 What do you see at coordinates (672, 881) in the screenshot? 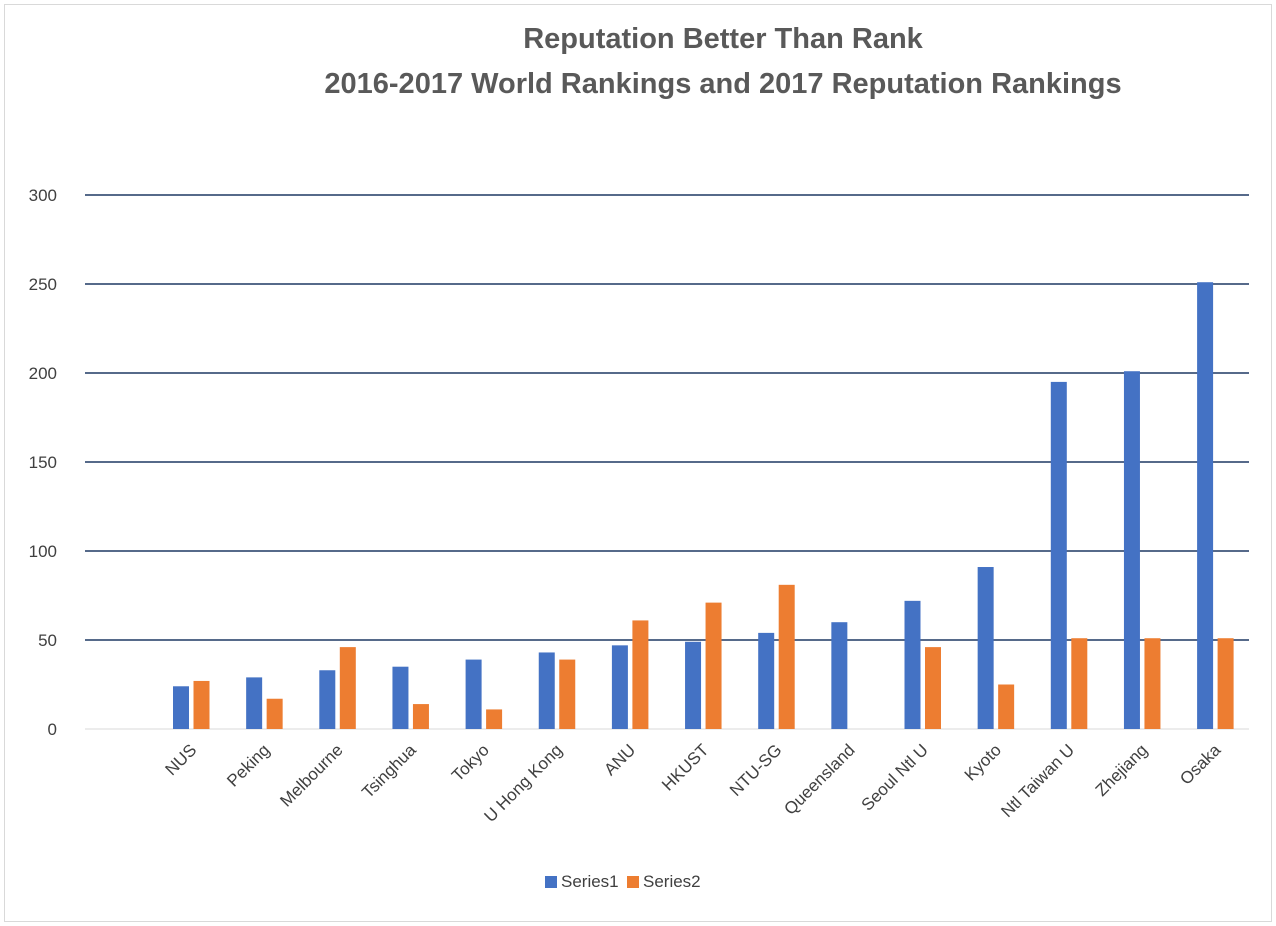
I see `legend-label-series2: Series2` at bounding box center [672, 881].